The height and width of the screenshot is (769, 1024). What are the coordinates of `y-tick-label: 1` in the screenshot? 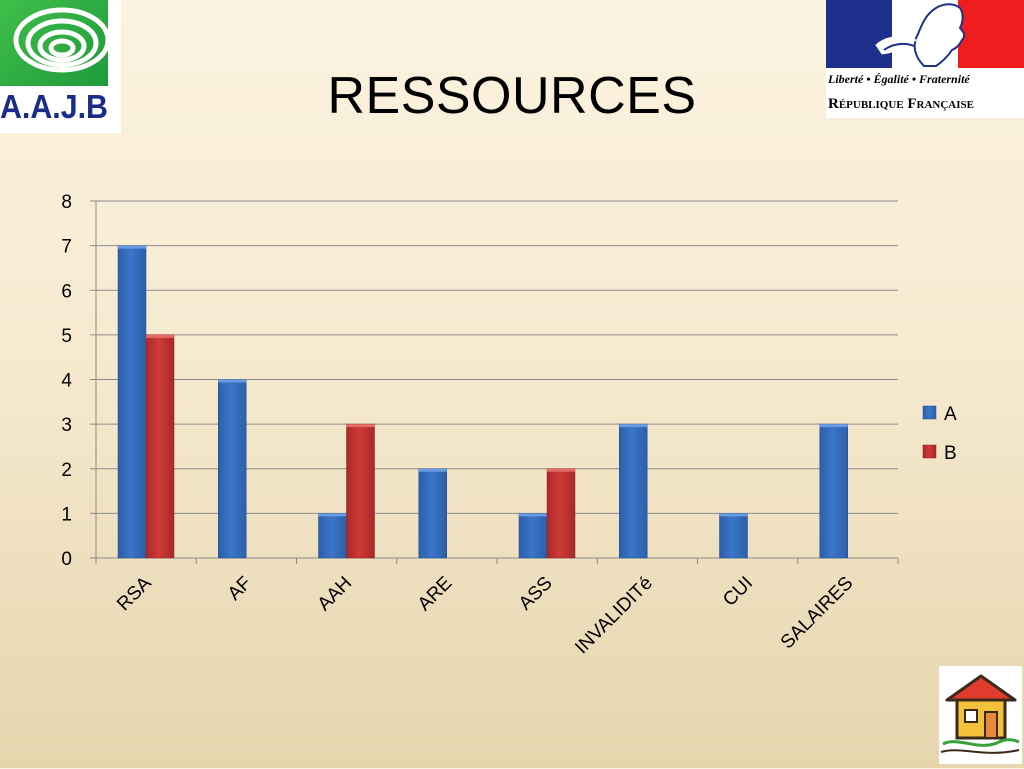 It's located at (66, 514).